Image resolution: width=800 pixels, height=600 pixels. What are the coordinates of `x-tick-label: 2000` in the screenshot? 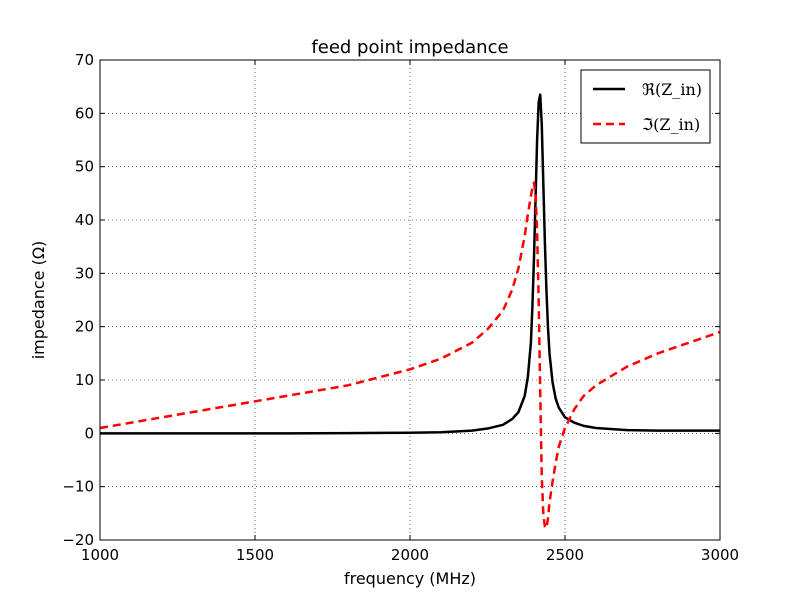 It's located at (410, 555).